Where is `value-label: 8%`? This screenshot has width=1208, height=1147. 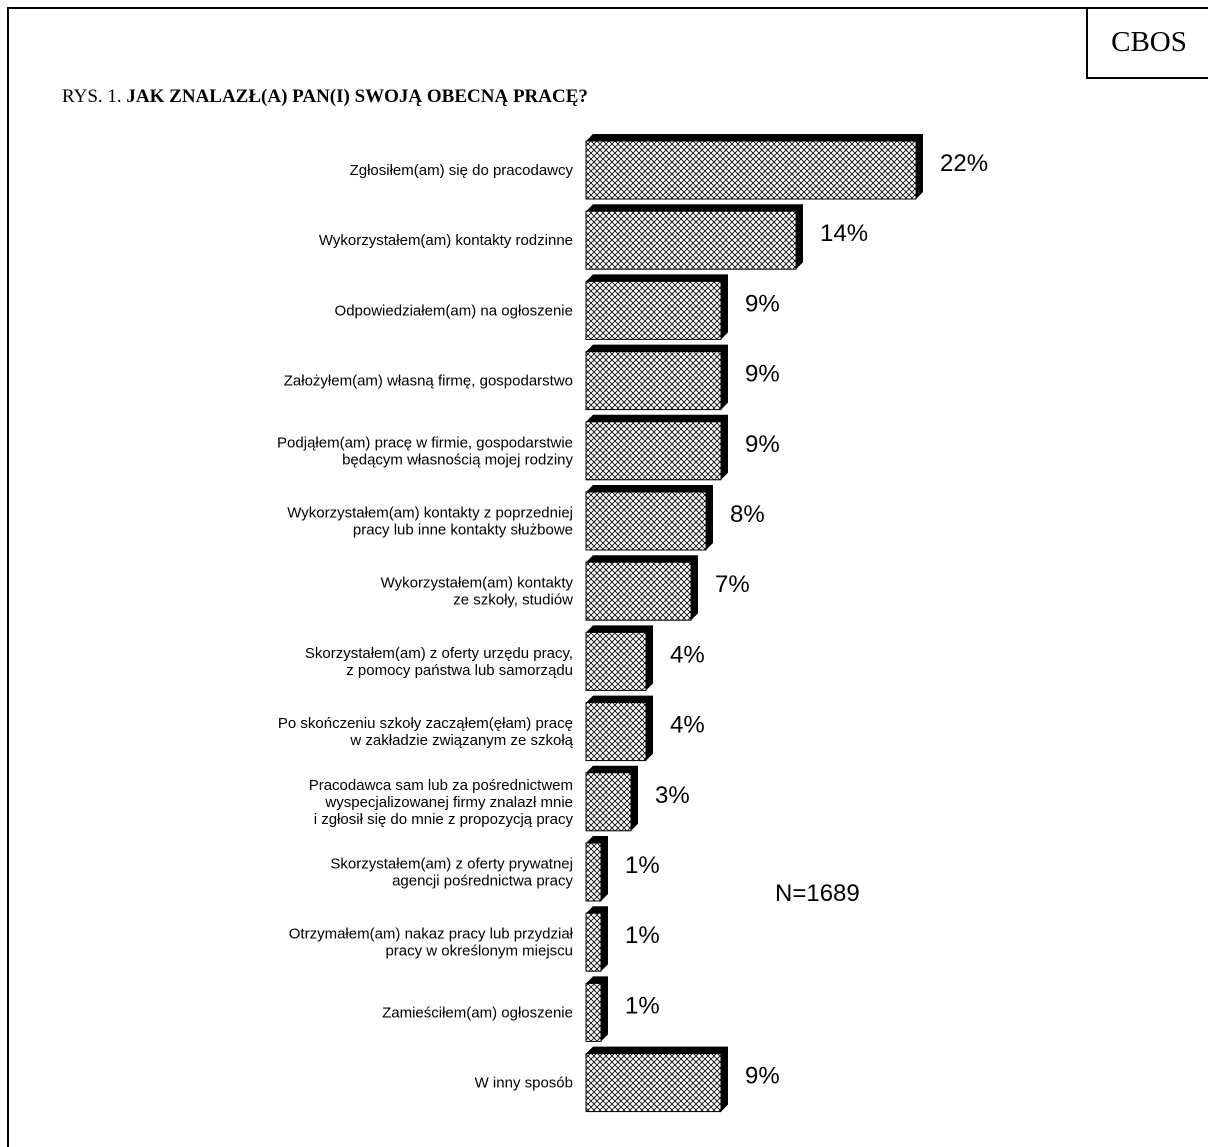 value-label: 8% is located at coordinates (747, 514).